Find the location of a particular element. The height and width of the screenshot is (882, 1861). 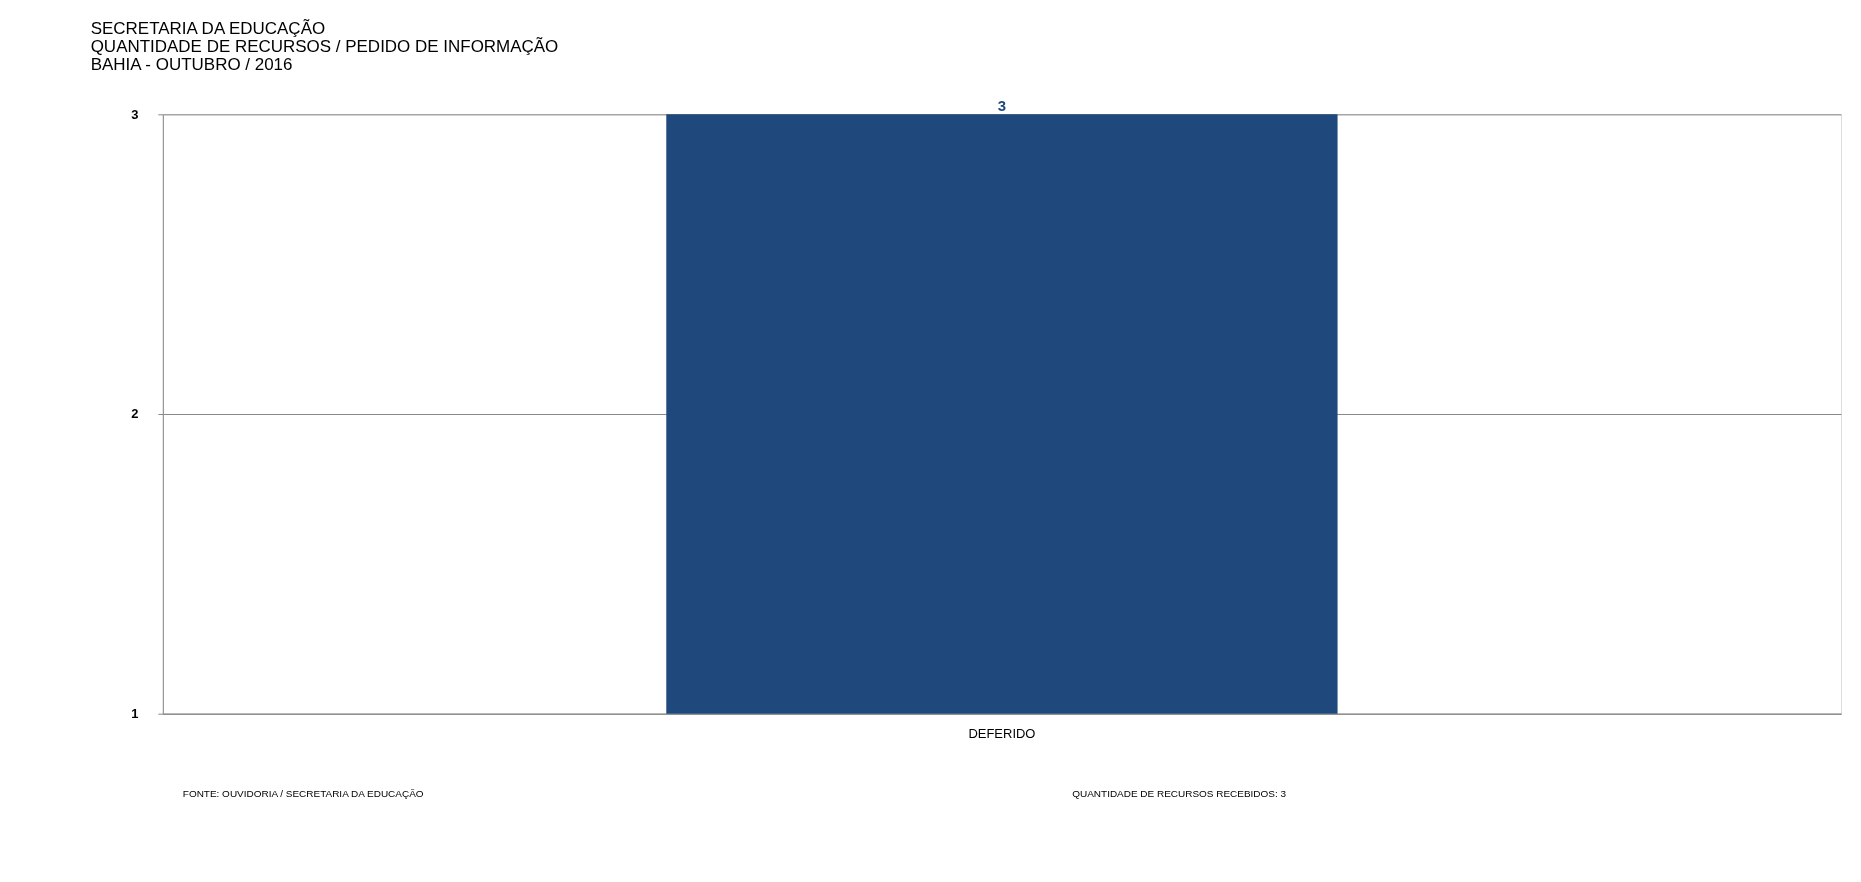

y-tick-label: 2 is located at coordinates (135, 414).